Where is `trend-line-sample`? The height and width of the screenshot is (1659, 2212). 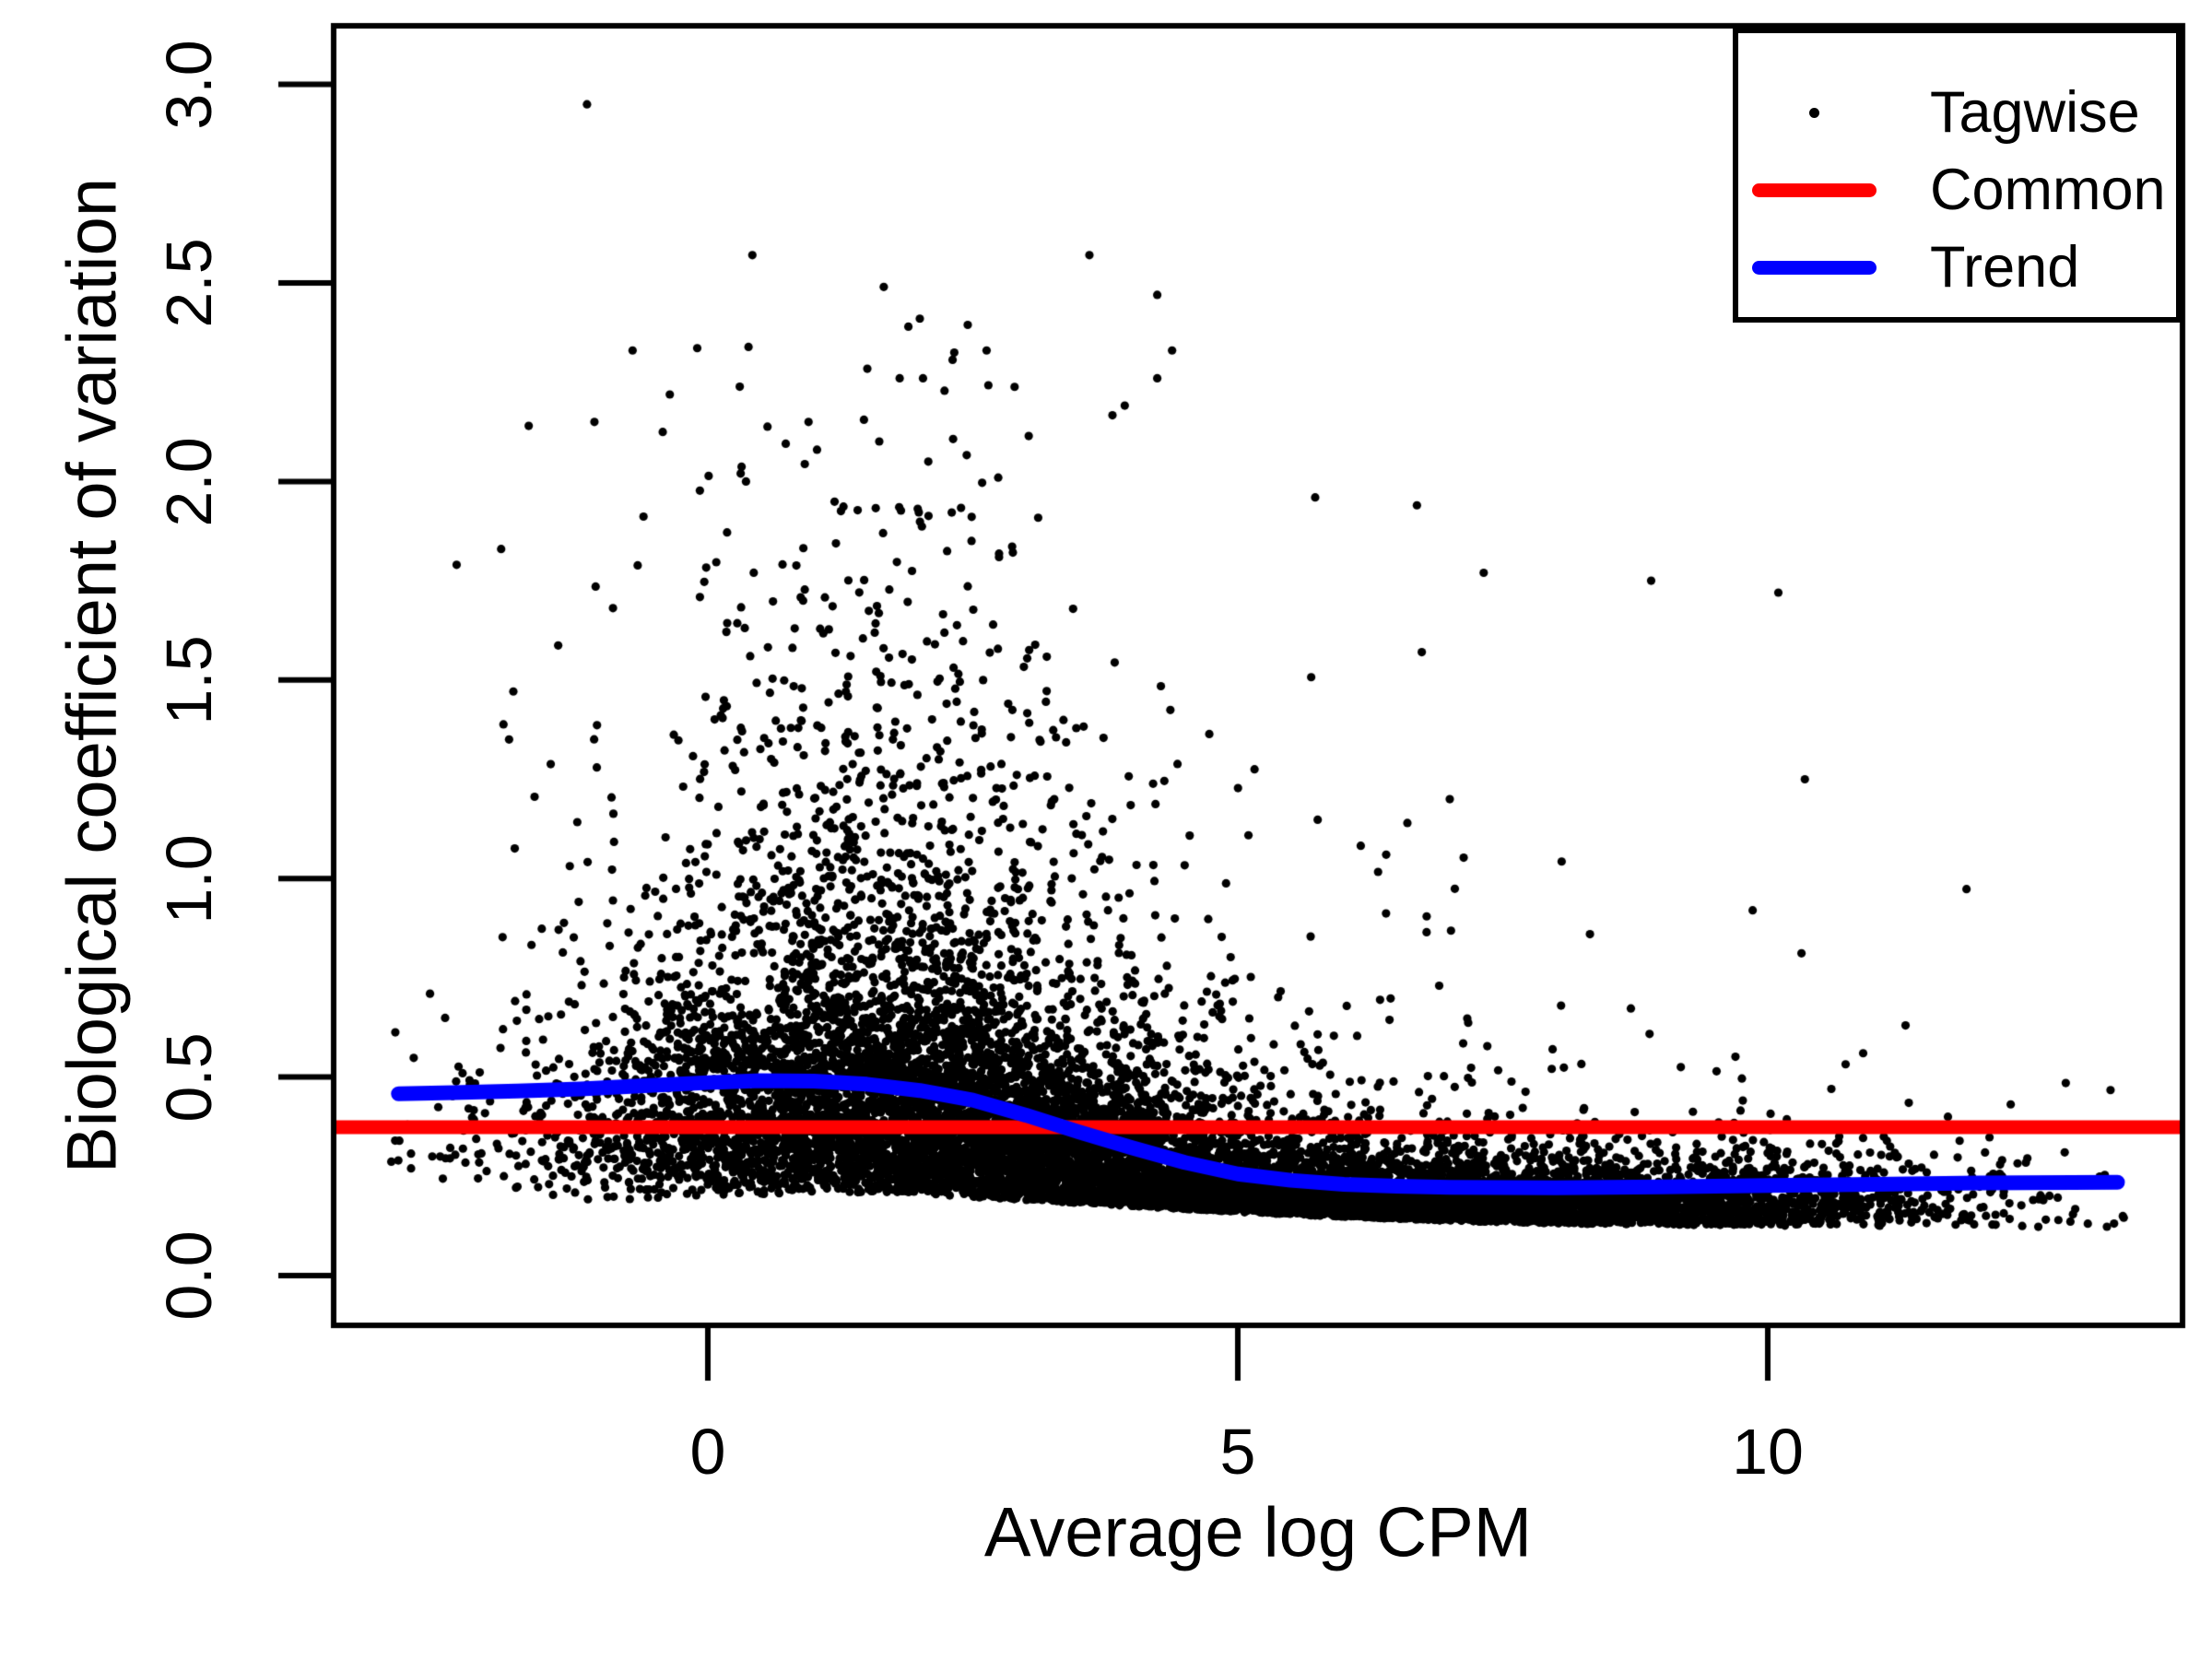
trend-line-sample is located at coordinates (1814, 267).